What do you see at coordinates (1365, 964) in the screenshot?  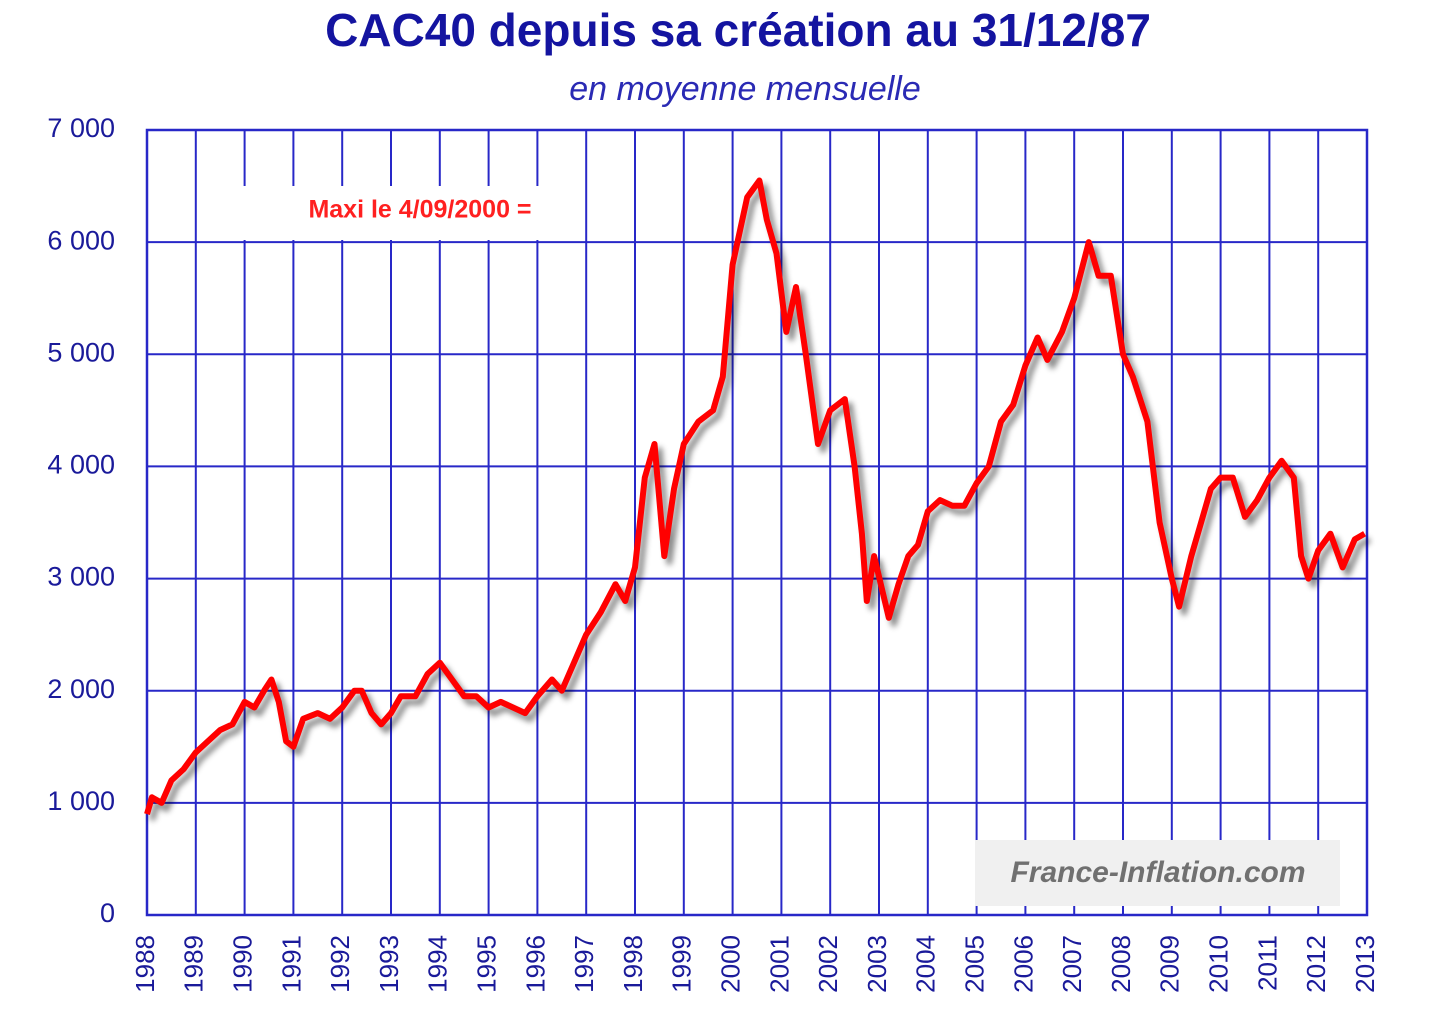 I see `x-tick-label: 2013` at bounding box center [1365, 964].